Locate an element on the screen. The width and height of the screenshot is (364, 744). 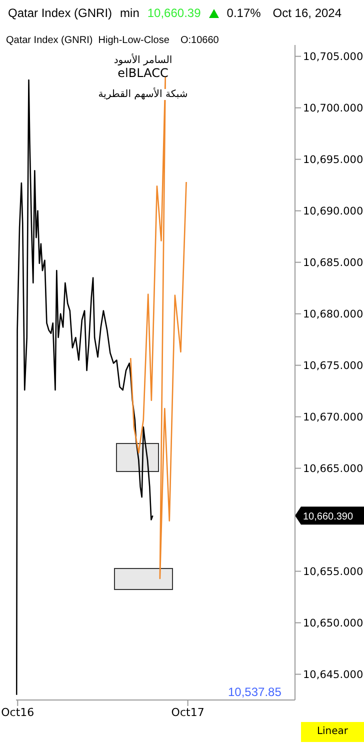
line-series is located at coordinates (158, 328).